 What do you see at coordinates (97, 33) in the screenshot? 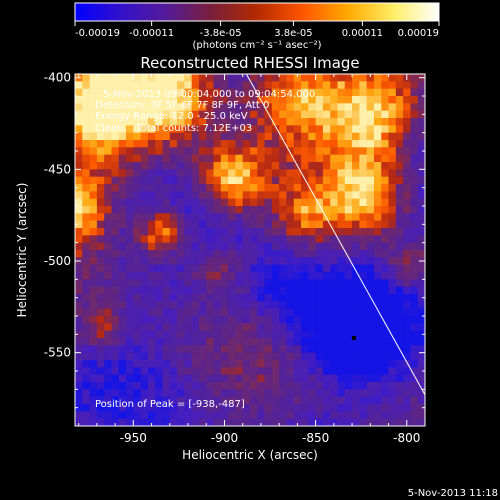
I see `colorbar-tick-label: -0.00019` at bounding box center [97, 33].